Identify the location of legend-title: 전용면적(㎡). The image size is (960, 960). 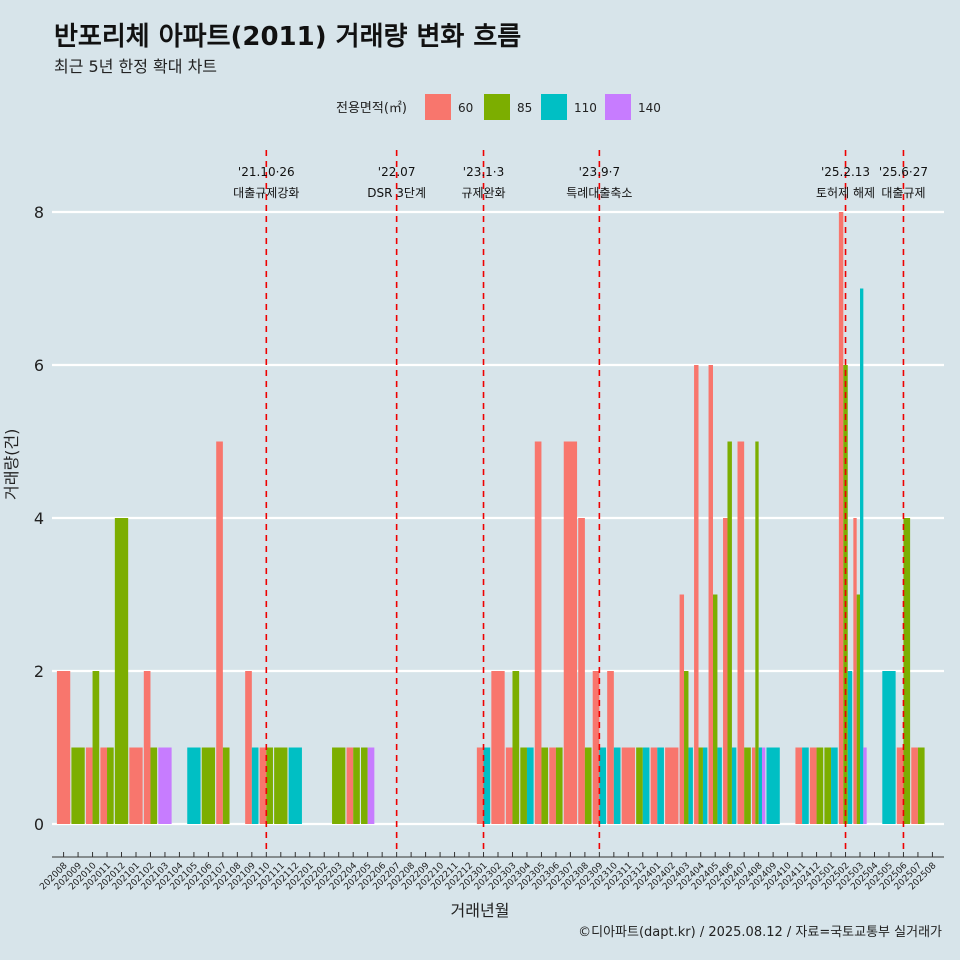
(371, 108).